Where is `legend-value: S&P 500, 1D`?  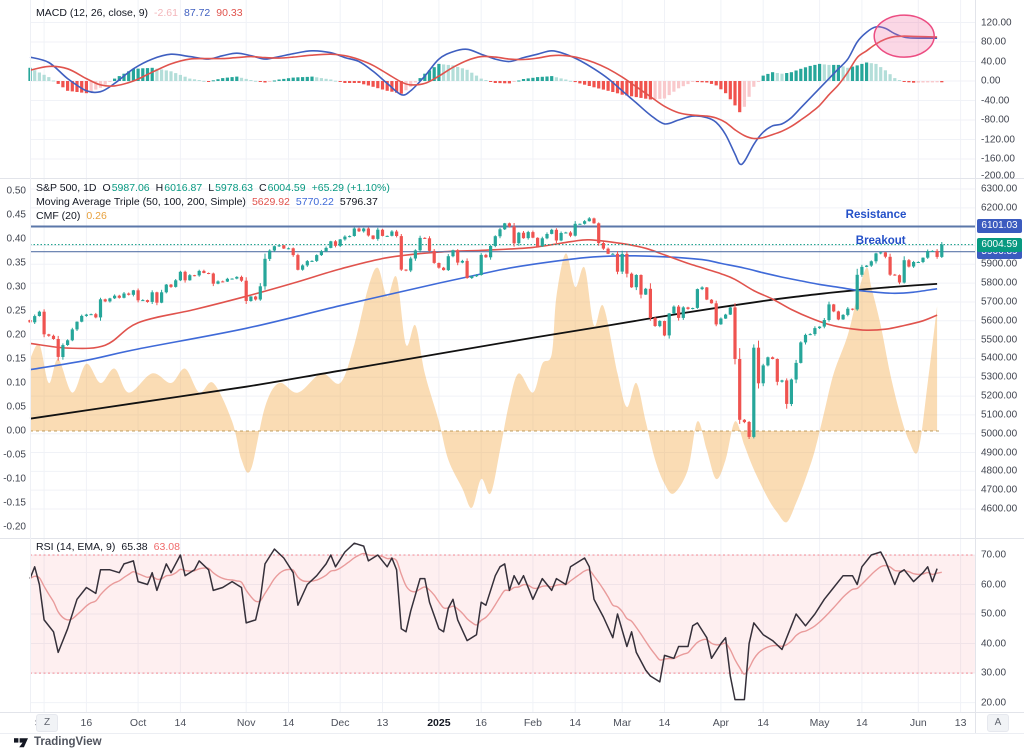
legend-value: S&P 500, 1D is located at coordinates (66, 188).